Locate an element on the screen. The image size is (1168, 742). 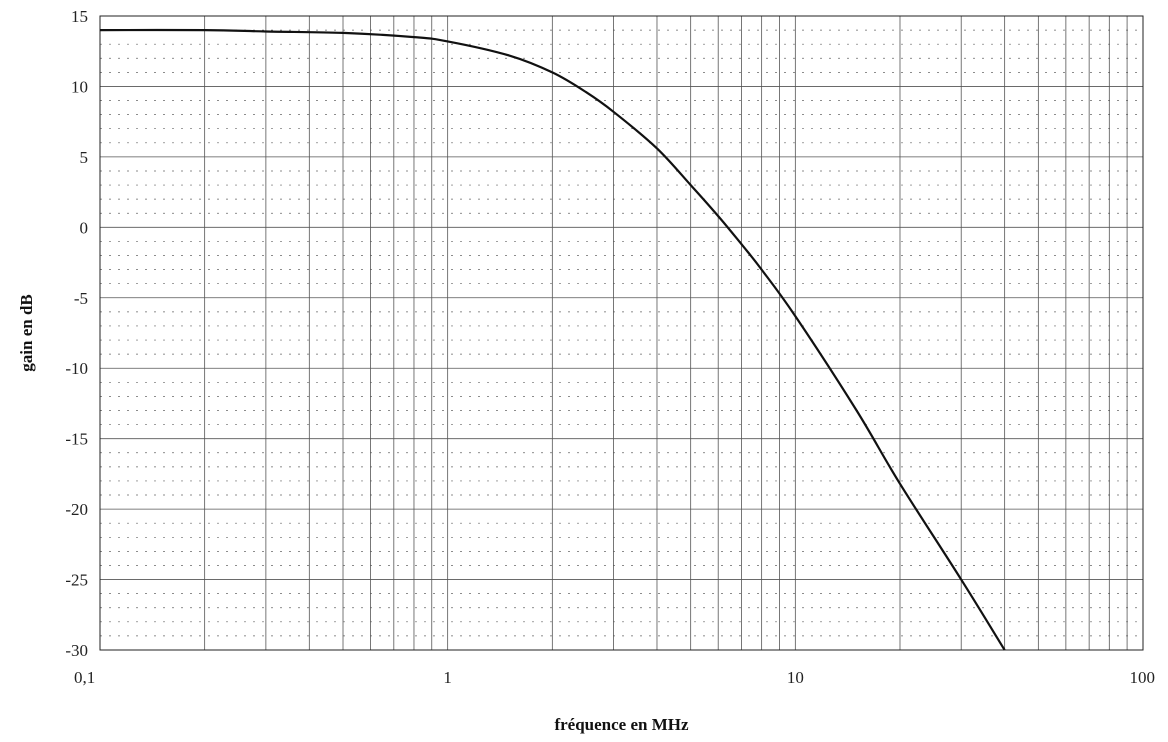
y-tick-label: -5 is located at coordinates (81, 298).